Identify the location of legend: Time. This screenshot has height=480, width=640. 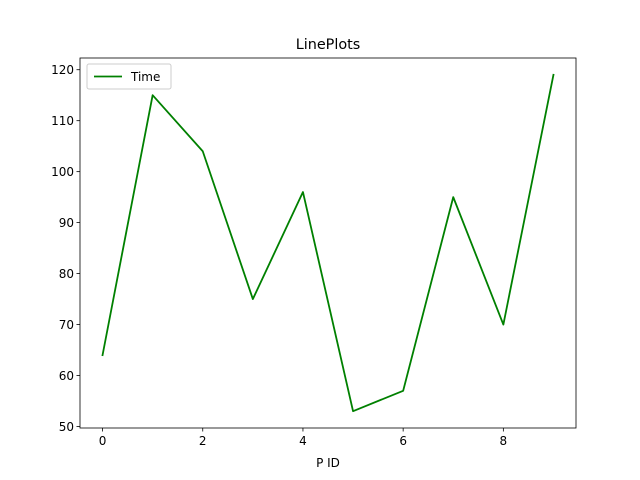
(129, 76).